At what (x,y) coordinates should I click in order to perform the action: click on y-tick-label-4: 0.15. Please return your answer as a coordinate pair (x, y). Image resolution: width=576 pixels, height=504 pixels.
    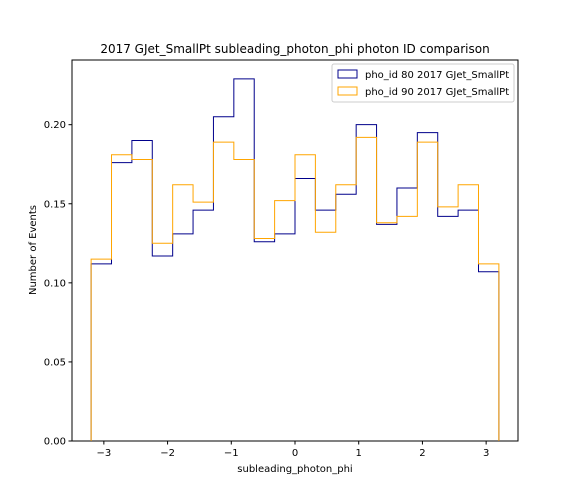
    Looking at the image, I should click on (55, 204).